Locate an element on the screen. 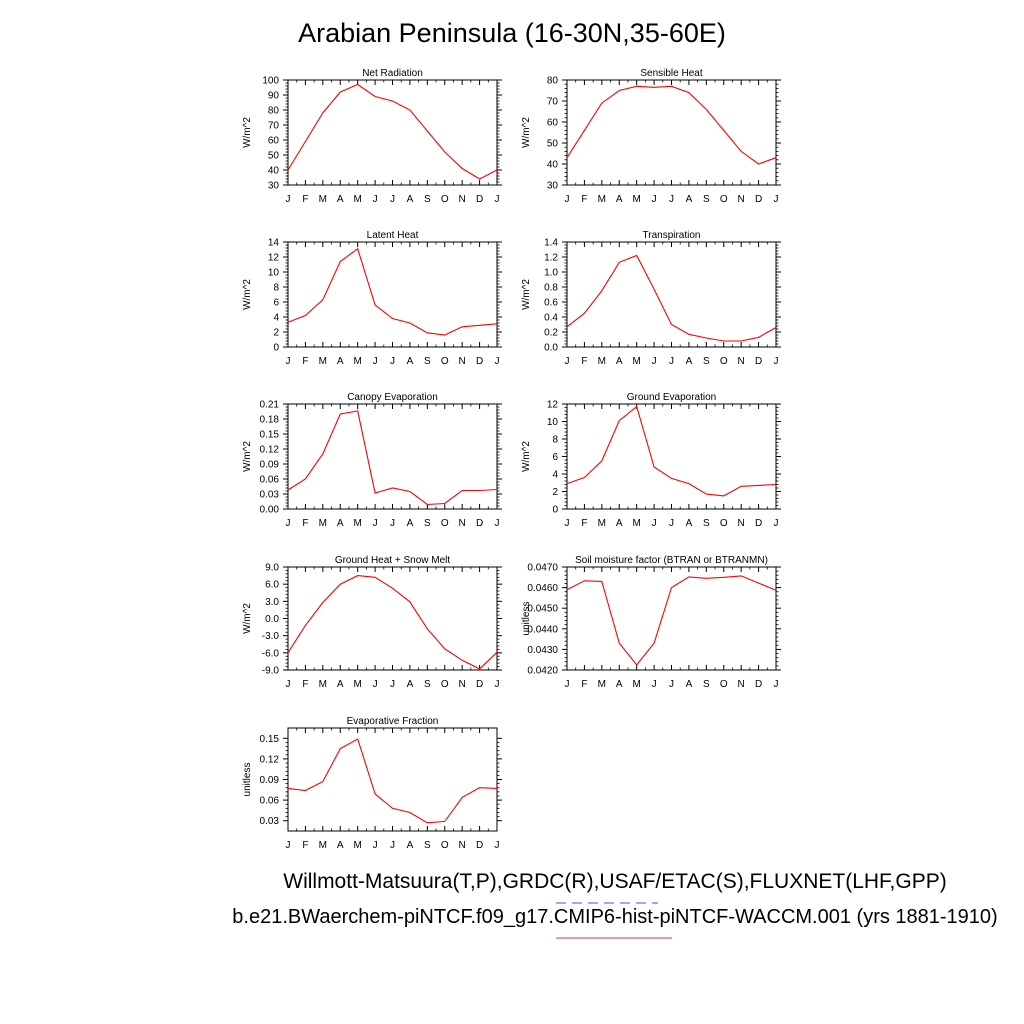  y-tick-label: 0.0460 is located at coordinates (542, 588).